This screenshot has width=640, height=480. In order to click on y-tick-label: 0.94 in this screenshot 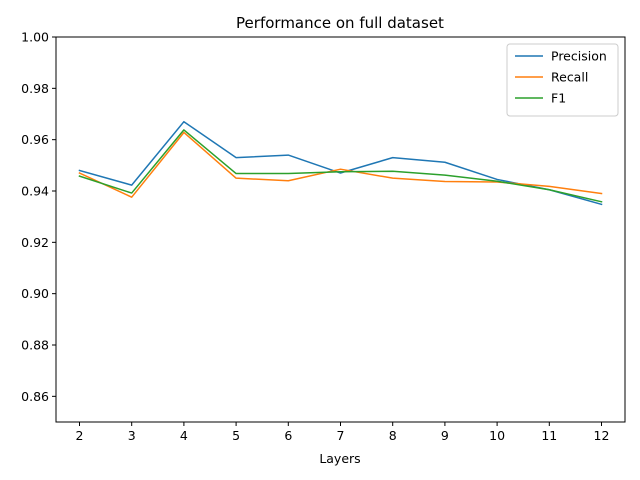, I will do `click(35, 191)`.